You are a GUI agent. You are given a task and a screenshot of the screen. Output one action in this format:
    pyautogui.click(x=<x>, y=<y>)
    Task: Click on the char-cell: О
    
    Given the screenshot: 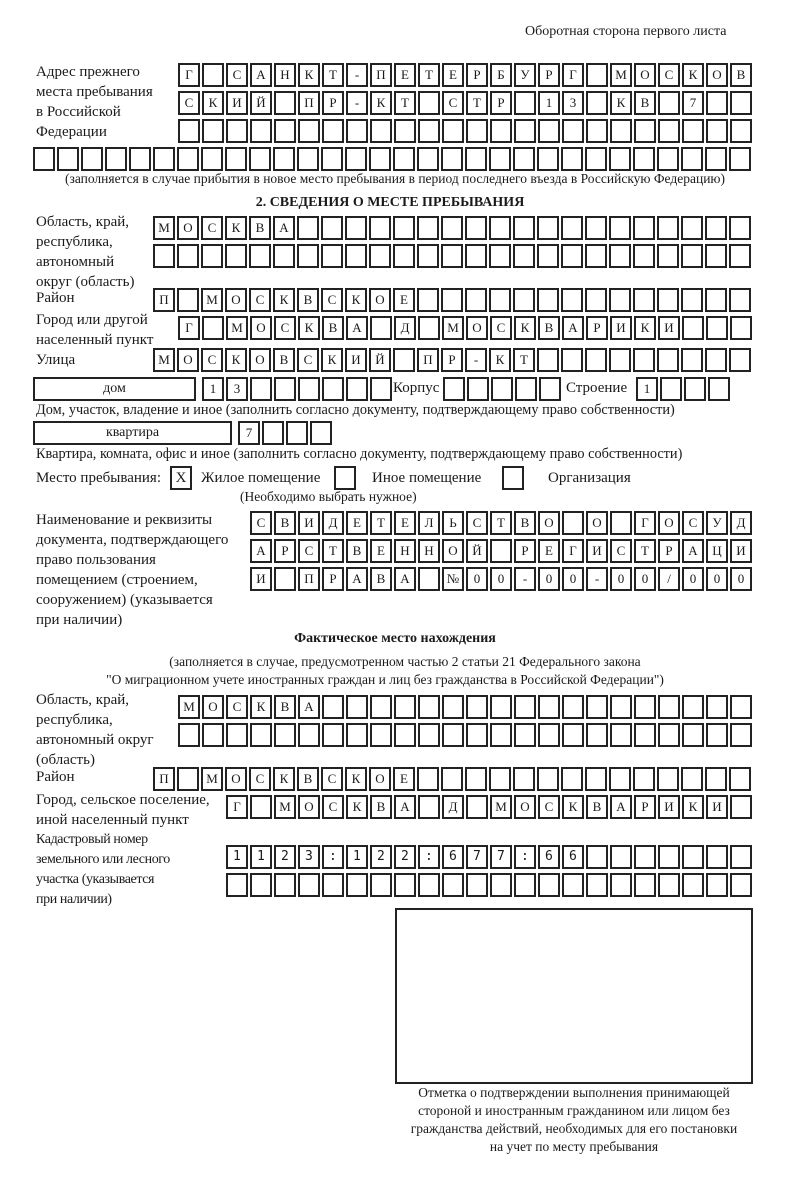 What is the action you would take?
    pyautogui.click(x=380, y=300)
    